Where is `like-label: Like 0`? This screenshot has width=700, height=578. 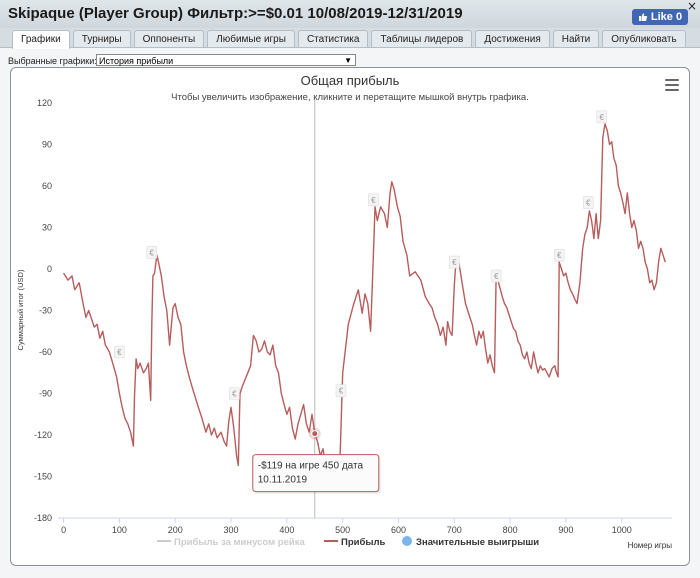 like-label: Like 0 is located at coordinates (666, 17).